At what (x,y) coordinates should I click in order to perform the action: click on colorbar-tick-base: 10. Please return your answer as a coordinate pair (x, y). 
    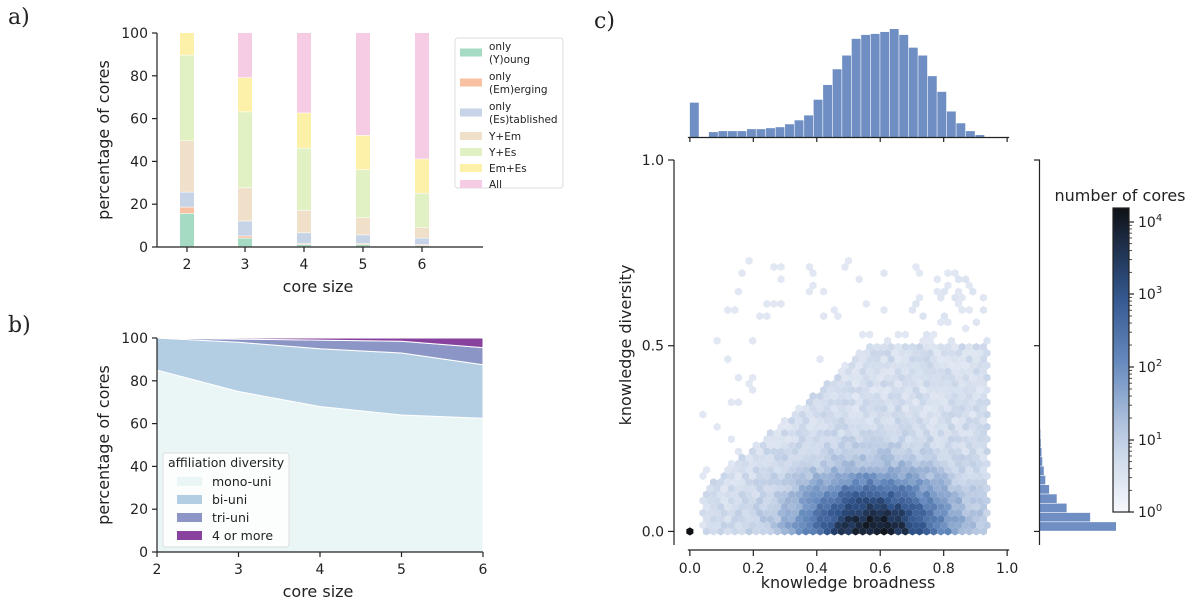
    Looking at the image, I should click on (1147, 223).